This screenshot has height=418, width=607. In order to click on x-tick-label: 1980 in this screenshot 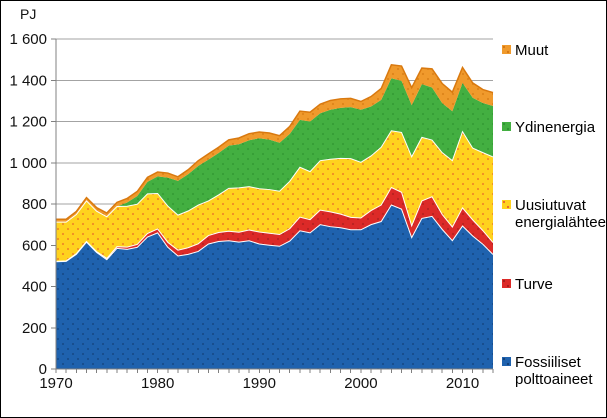, I will do `click(157, 383)`.